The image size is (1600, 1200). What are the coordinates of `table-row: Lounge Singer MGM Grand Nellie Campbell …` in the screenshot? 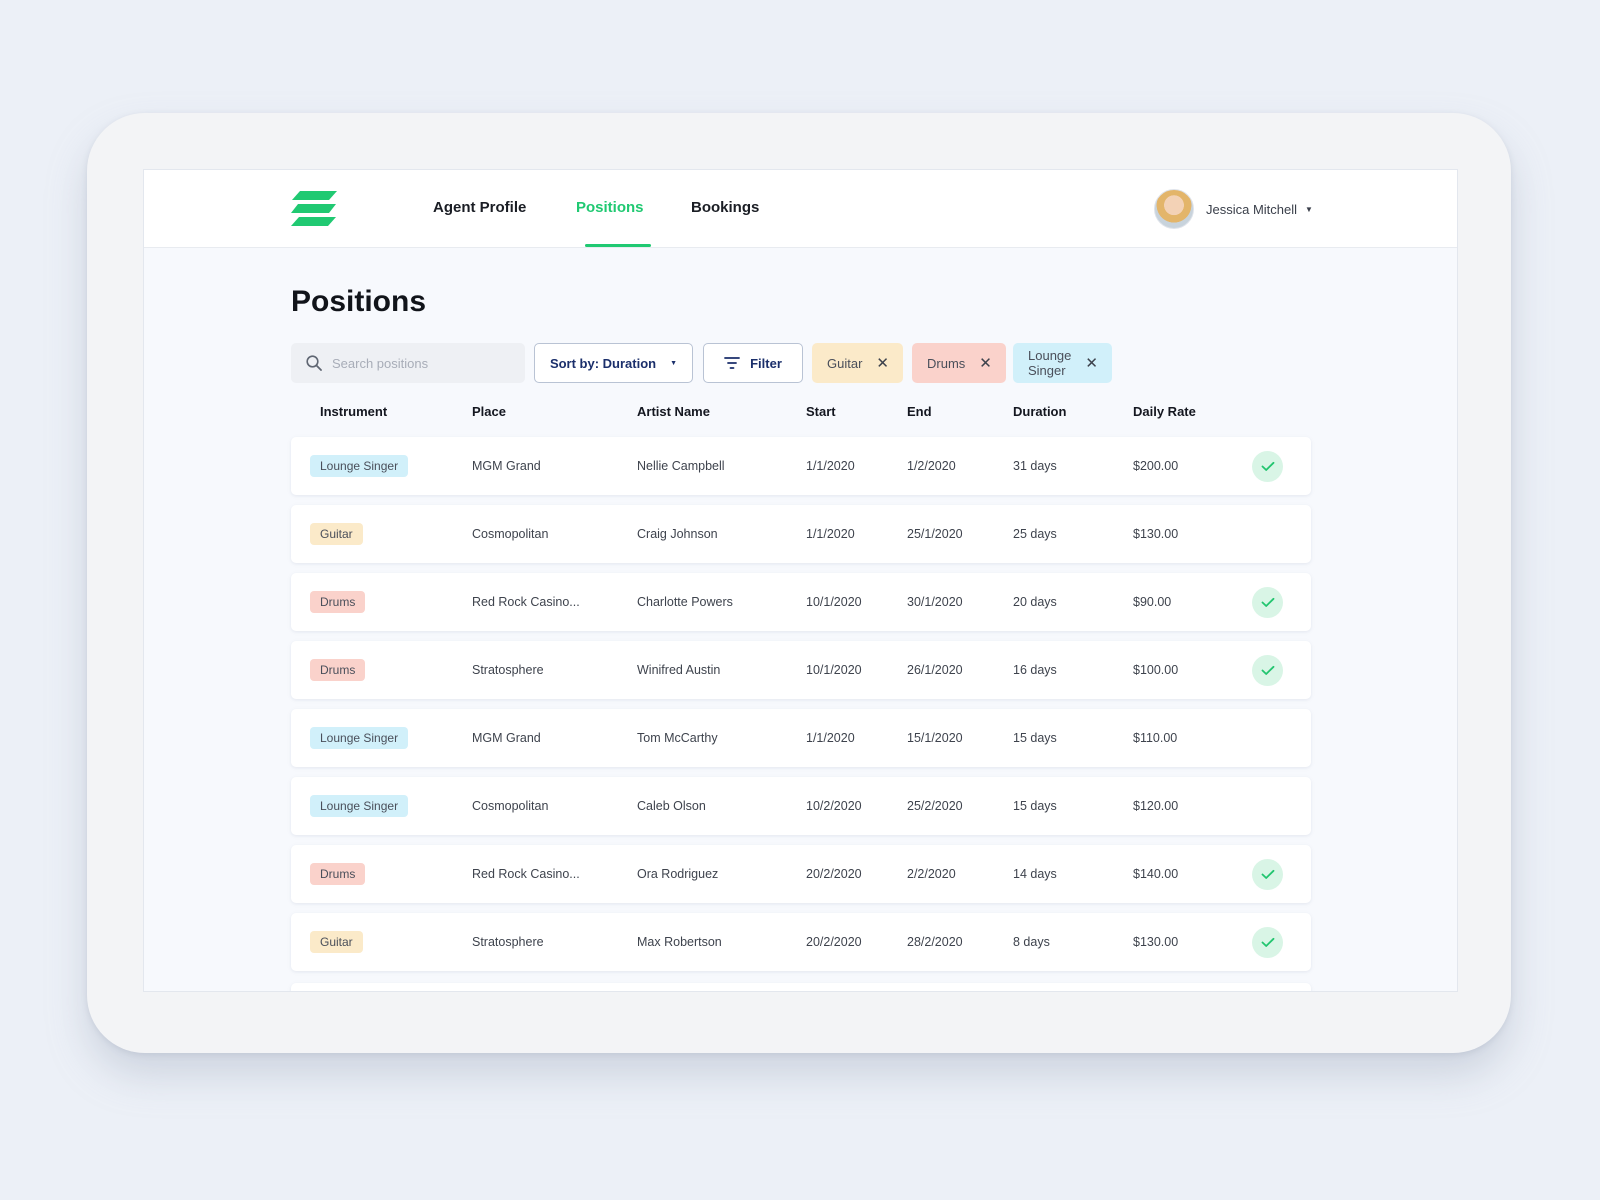 It's located at (801, 466).